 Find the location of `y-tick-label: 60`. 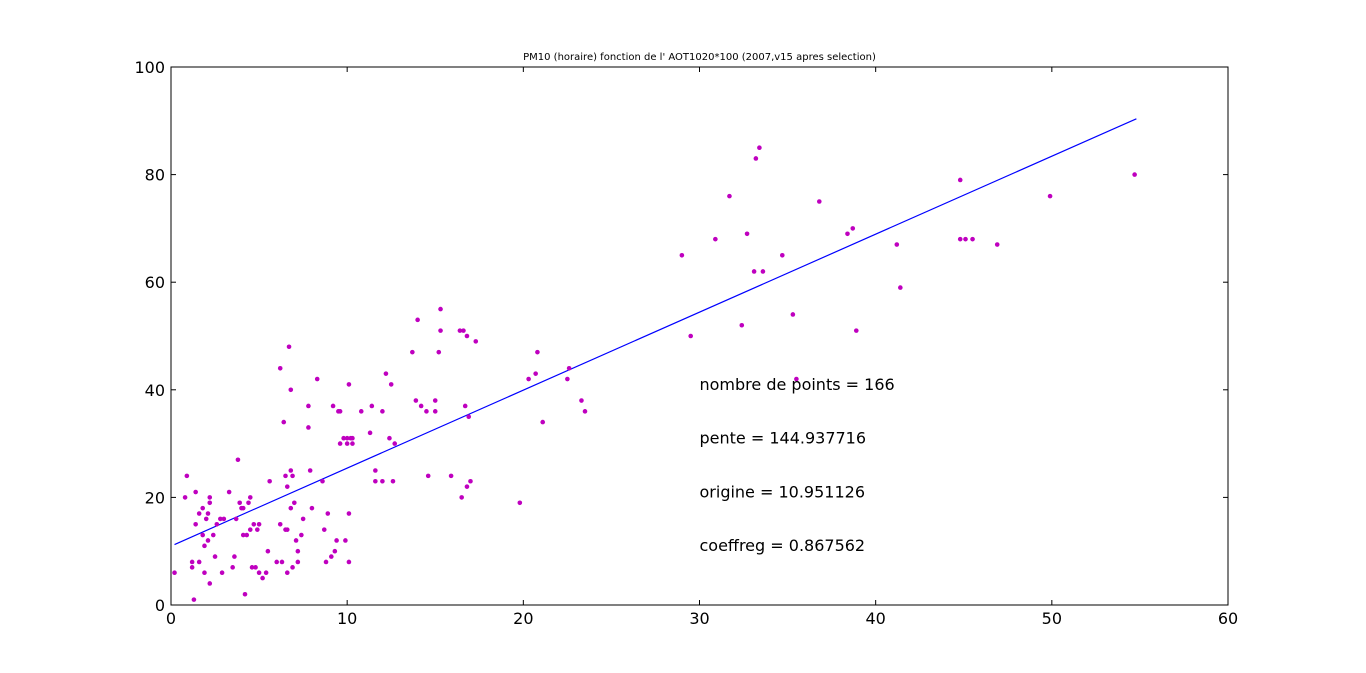

y-tick-label: 60 is located at coordinates (155, 282).